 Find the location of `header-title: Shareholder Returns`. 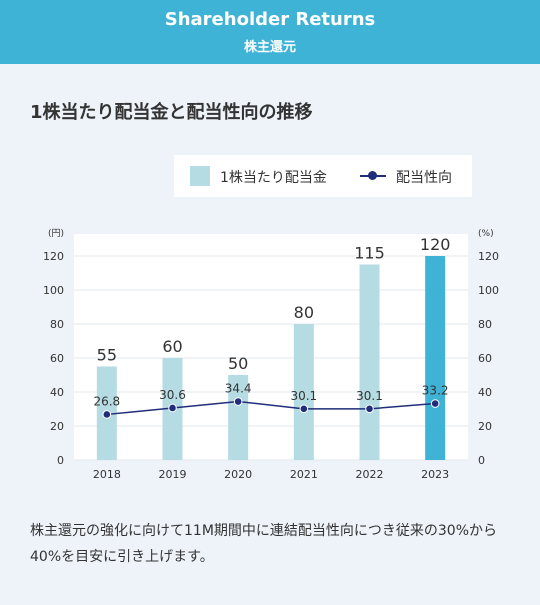

header-title: Shareholder Returns is located at coordinates (270, 19).